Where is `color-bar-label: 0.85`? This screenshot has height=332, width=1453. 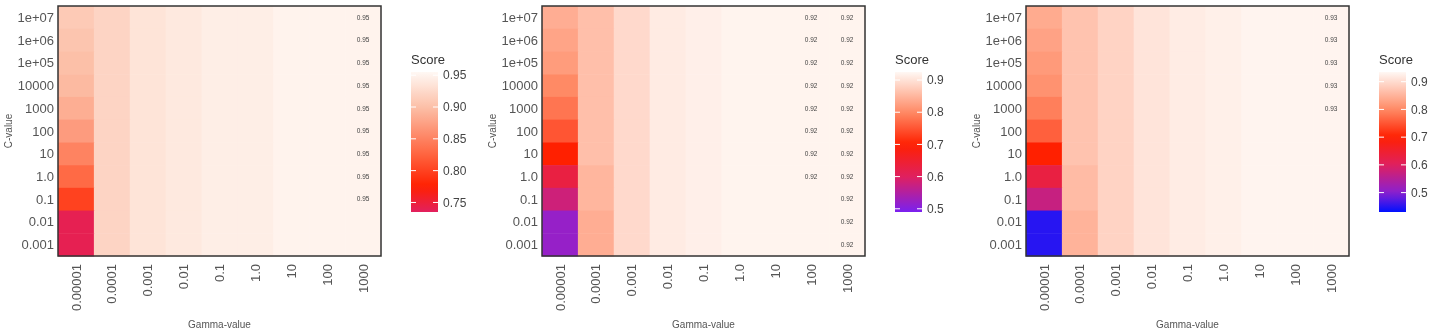 color-bar-label: 0.85 is located at coordinates (455, 139).